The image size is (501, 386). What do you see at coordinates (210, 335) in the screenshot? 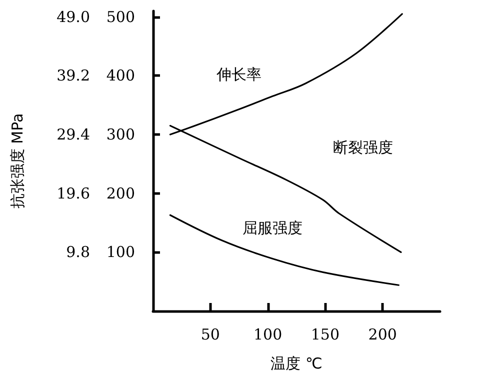
I see `x-tick-label: 50` at bounding box center [210, 335].